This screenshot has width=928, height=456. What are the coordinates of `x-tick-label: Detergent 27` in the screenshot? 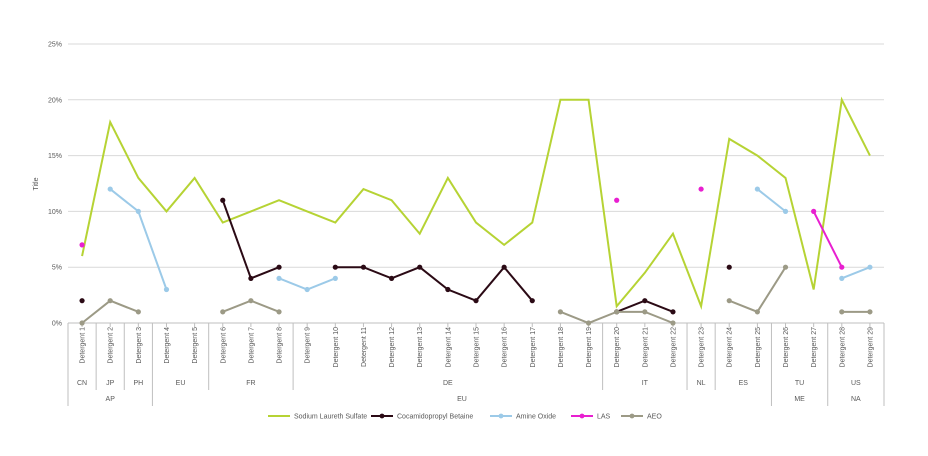 It's located at (814, 347).